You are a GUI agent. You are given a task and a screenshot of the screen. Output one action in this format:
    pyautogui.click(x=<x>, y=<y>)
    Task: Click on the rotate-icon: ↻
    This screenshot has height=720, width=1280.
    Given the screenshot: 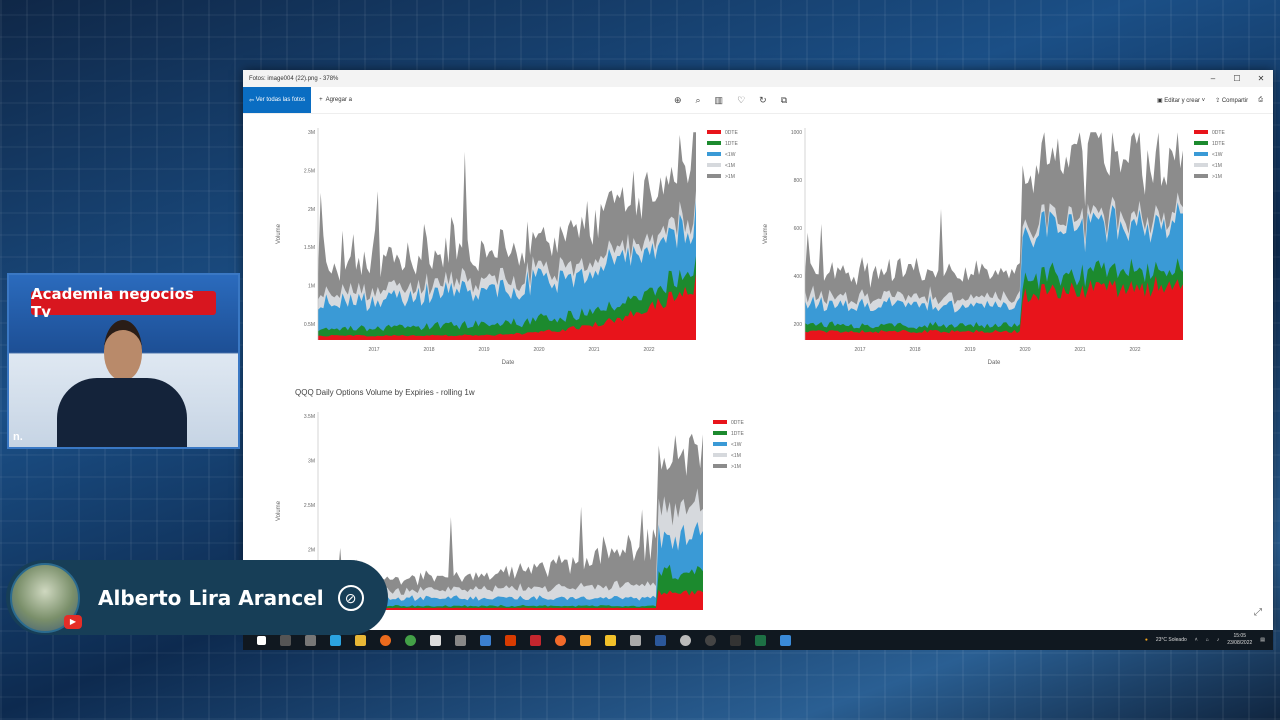 What is the action you would take?
    pyautogui.click(x=763, y=99)
    